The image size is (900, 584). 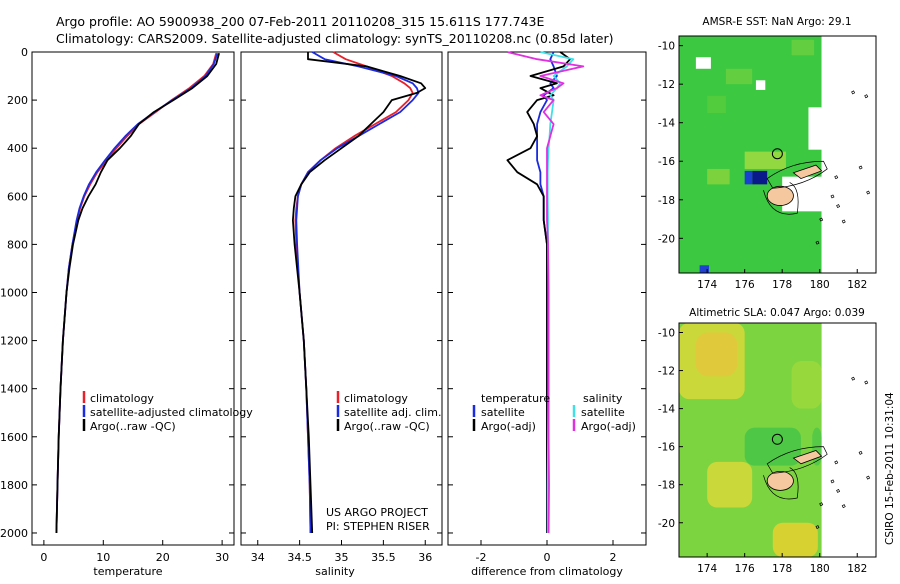 I want to click on legend-label: satellite adj. clim., so click(x=392, y=412).